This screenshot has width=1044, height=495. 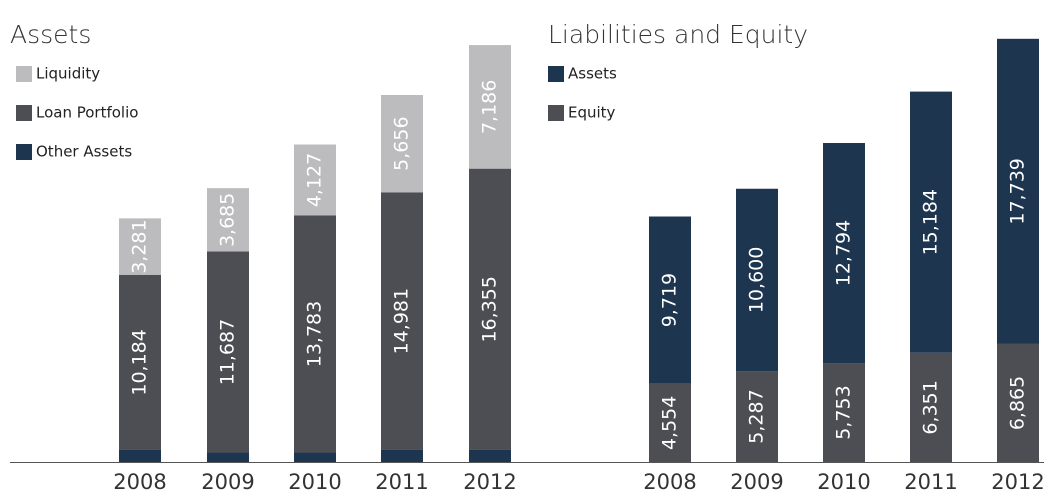 I want to click on chart-title: Assets, so click(x=50, y=34).